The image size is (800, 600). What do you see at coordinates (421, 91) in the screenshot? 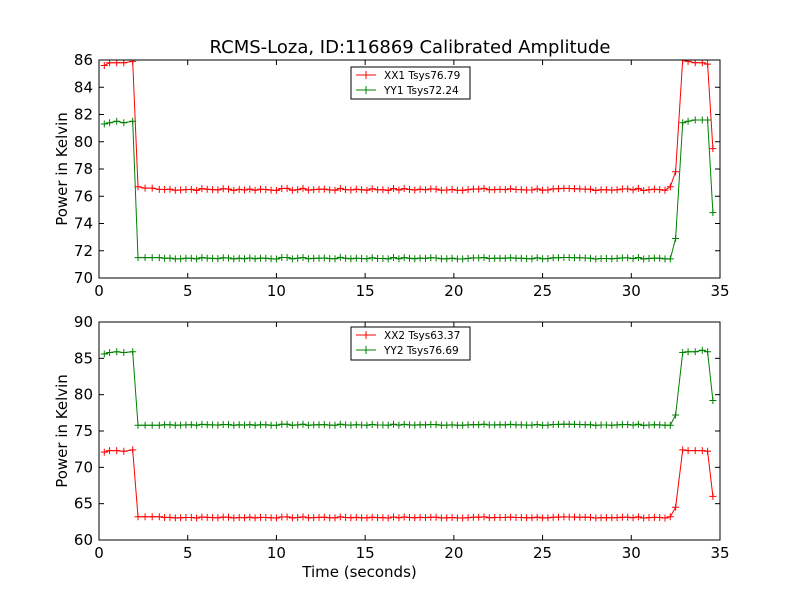
I see `legend-label: YY1 Tsys72.24` at bounding box center [421, 91].